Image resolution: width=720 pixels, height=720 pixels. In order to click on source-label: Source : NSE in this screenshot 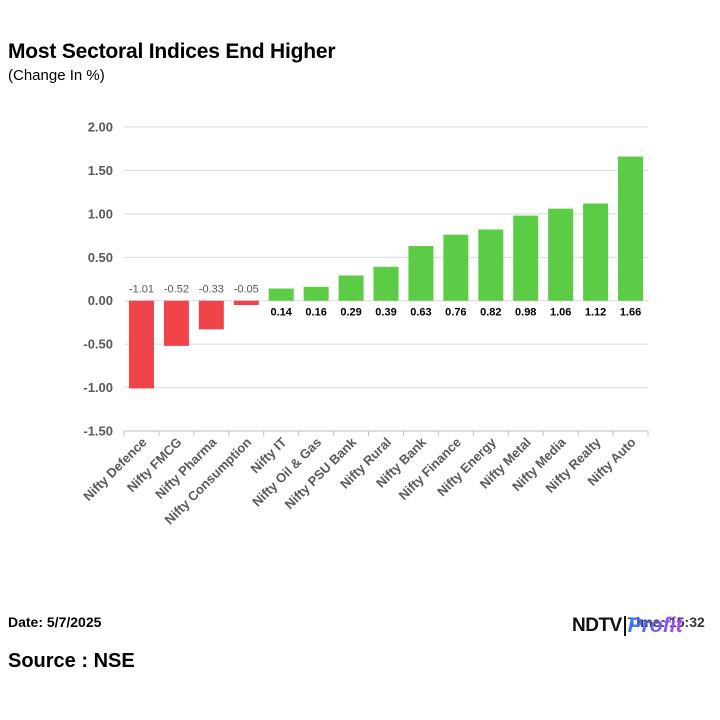, I will do `click(71, 661)`.